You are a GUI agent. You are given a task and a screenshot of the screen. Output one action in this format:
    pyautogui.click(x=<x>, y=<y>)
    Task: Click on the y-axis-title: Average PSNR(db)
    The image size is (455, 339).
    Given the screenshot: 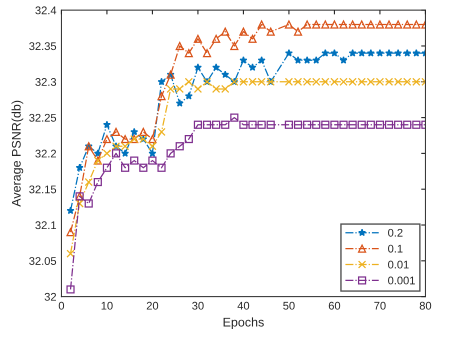 What is the action you would take?
    pyautogui.click(x=18, y=153)
    